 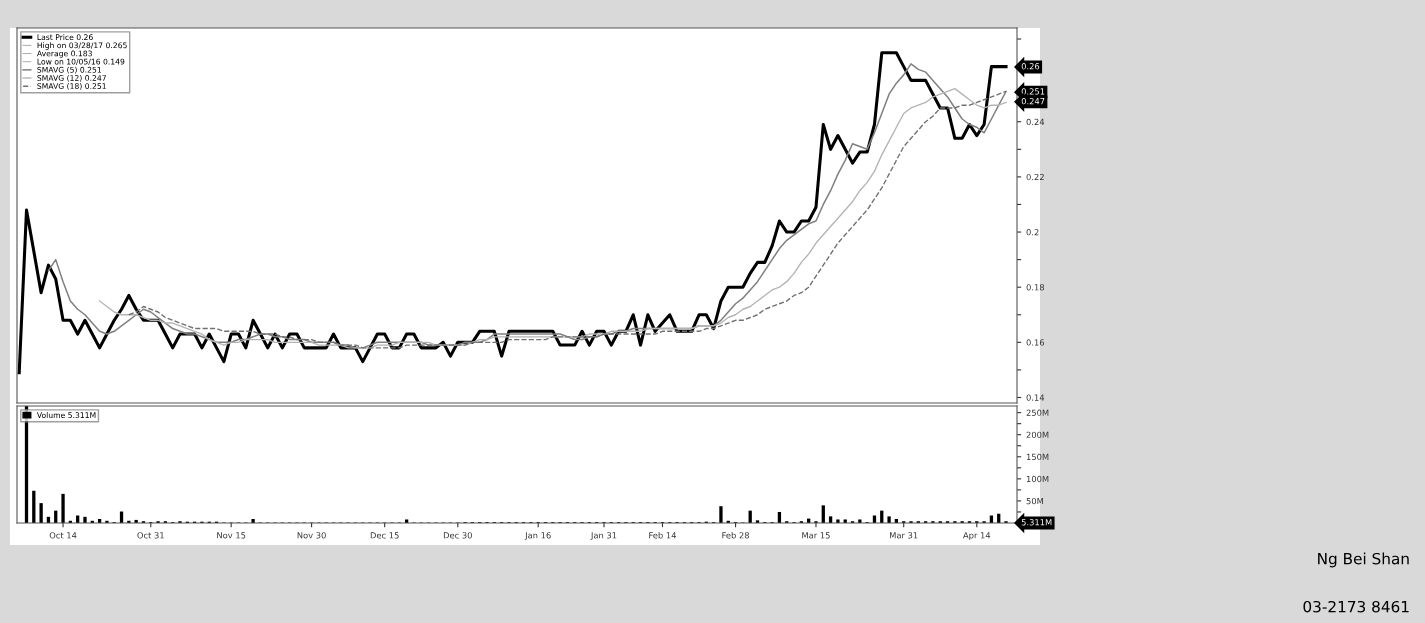 I want to click on y-tick-label: 200M, so click(x=1037, y=434).